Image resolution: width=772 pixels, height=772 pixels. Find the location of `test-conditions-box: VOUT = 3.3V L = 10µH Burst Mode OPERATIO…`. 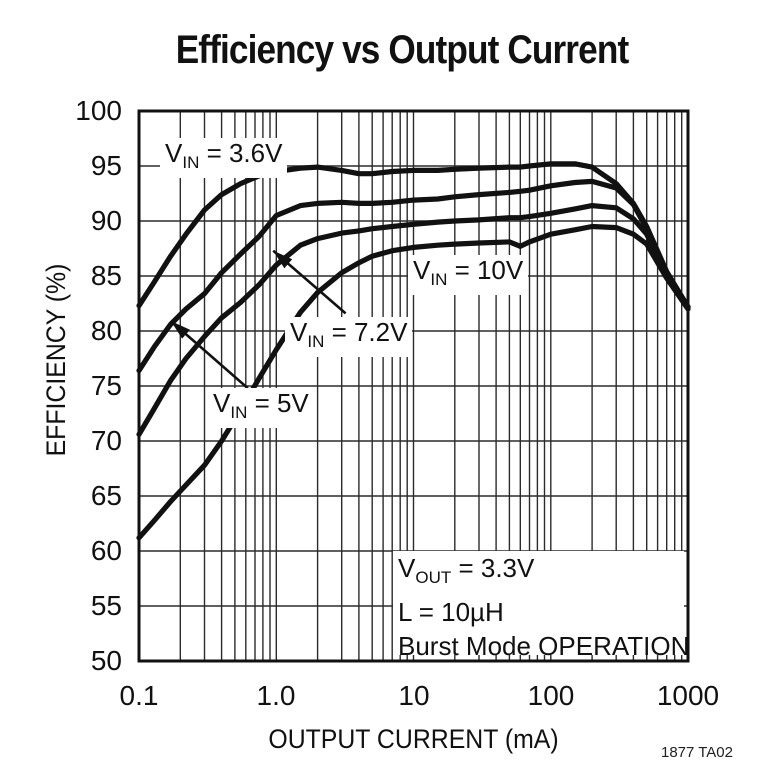

test-conditions-box: VOUT = 3.3V L = 10µH Burst Mode OPERATIO… is located at coordinates (541, 606).